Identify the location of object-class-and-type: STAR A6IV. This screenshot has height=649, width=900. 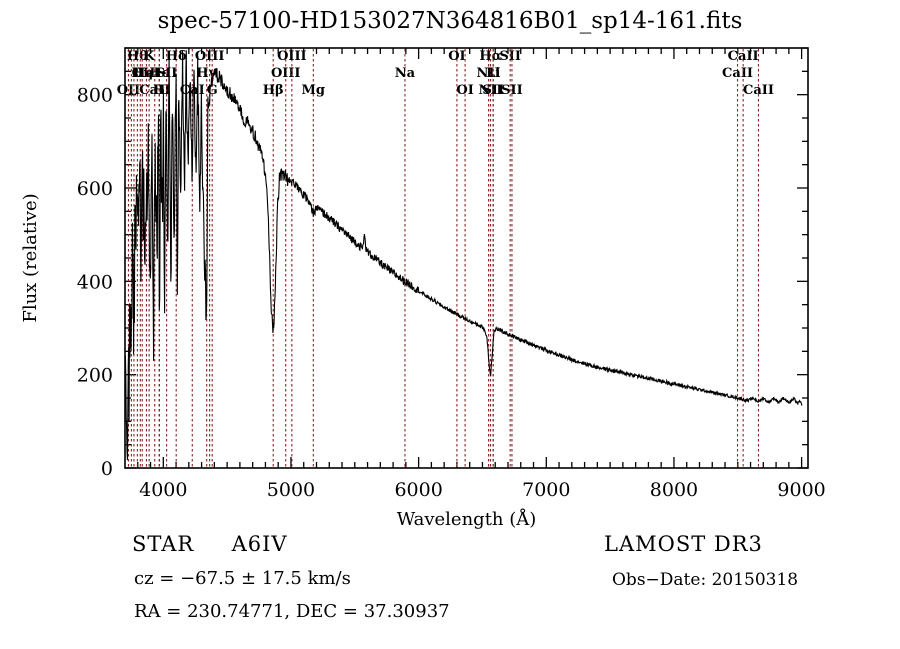
(210, 544).